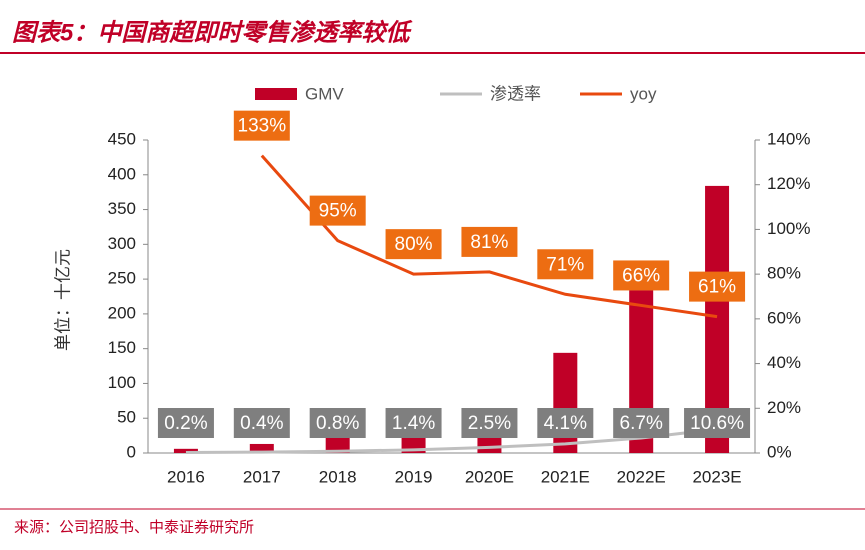  Describe the element at coordinates (262, 476) in the screenshot. I see `x-tick-label: 2017` at that location.